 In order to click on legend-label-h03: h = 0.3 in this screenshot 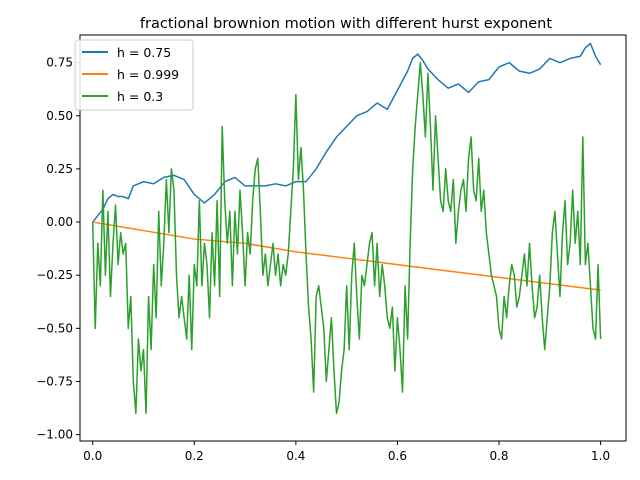, I will do `click(140, 96)`.